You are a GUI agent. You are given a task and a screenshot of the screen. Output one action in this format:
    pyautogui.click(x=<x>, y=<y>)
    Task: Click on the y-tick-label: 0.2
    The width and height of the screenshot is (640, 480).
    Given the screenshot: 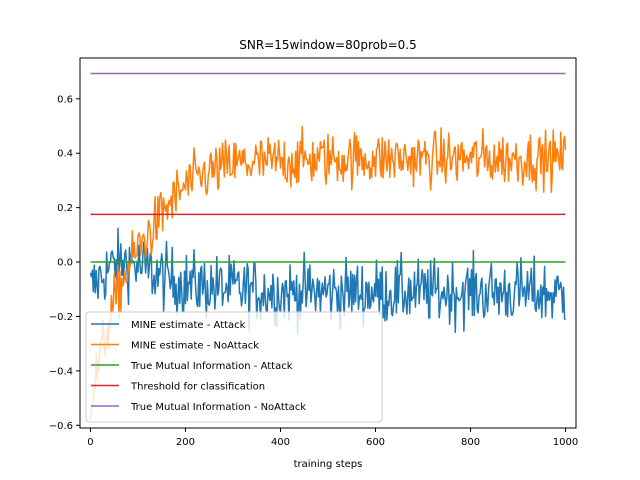 What is the action you would take?
    pyautogui.click(x=65, y=208)
    